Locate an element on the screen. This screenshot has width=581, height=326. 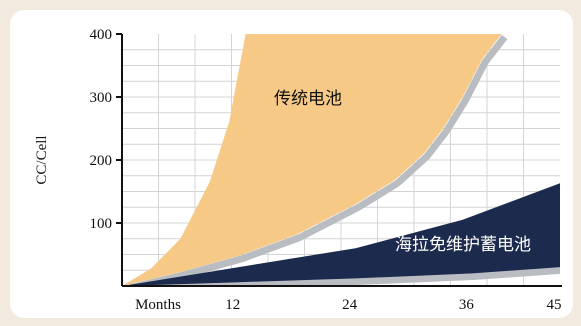
x-tick-label: Months is located at coordinates (158, 305).